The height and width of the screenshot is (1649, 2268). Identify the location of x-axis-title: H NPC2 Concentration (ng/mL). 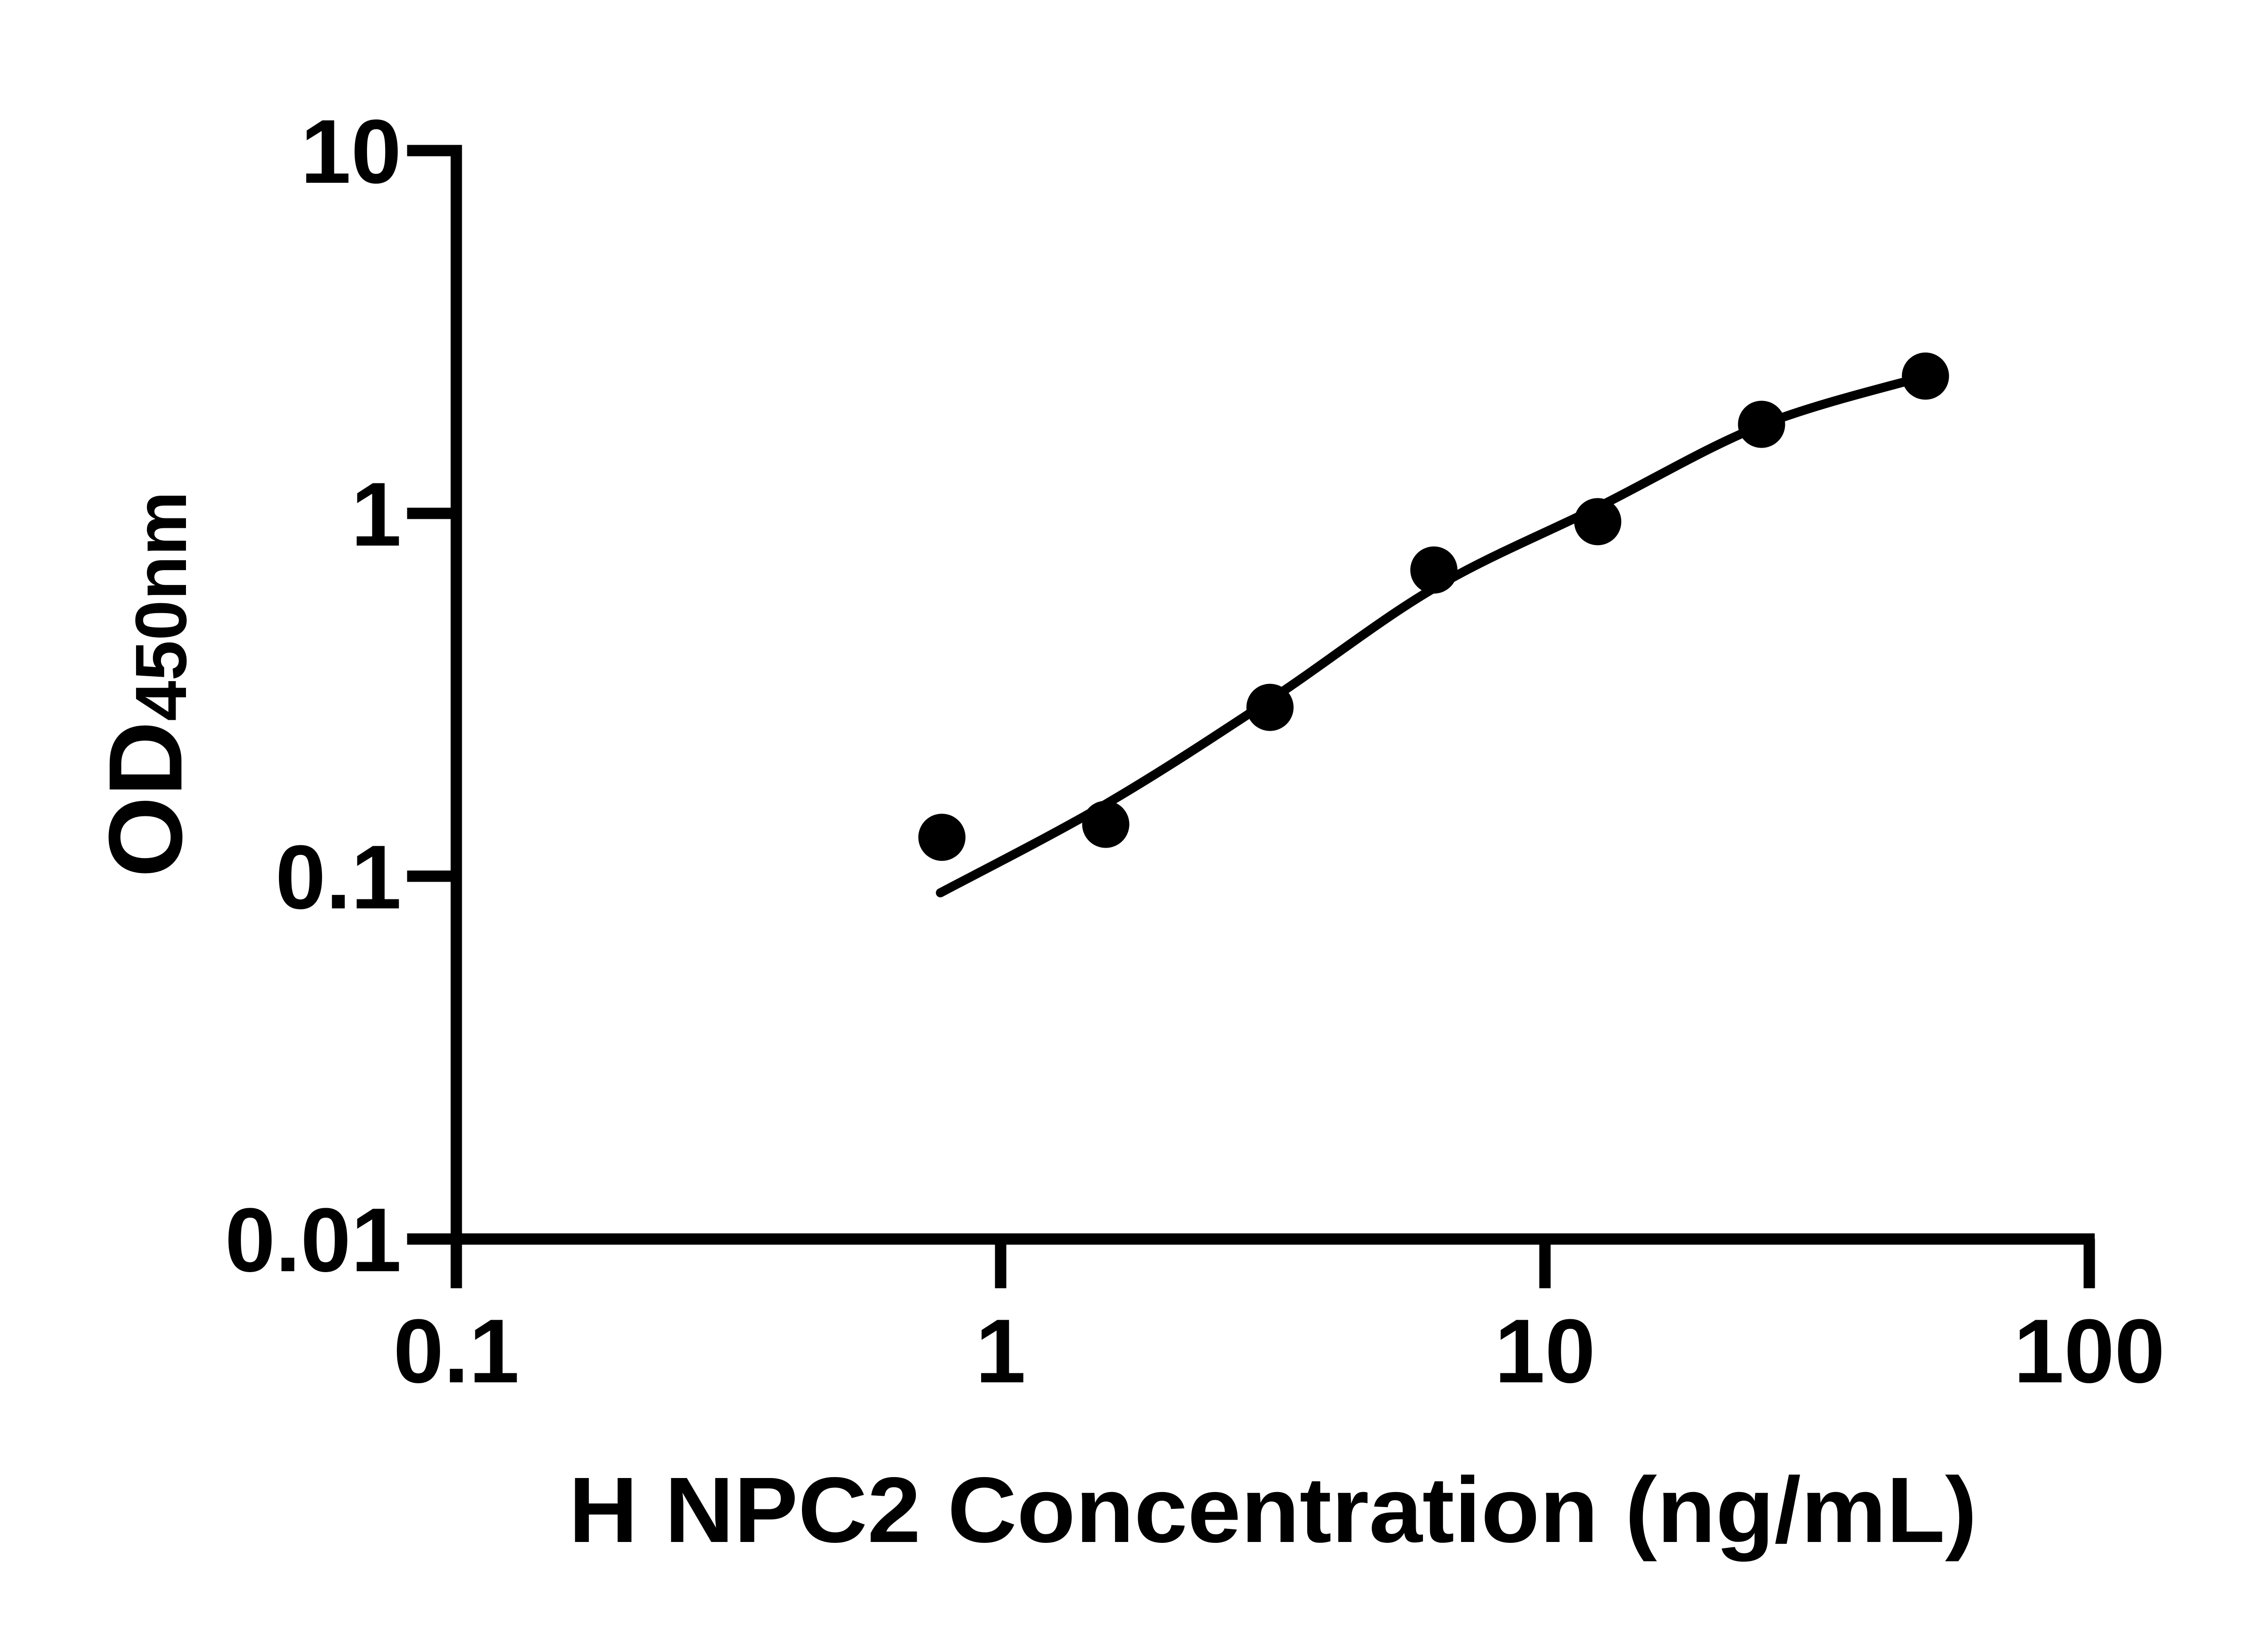
(1273, 1510).